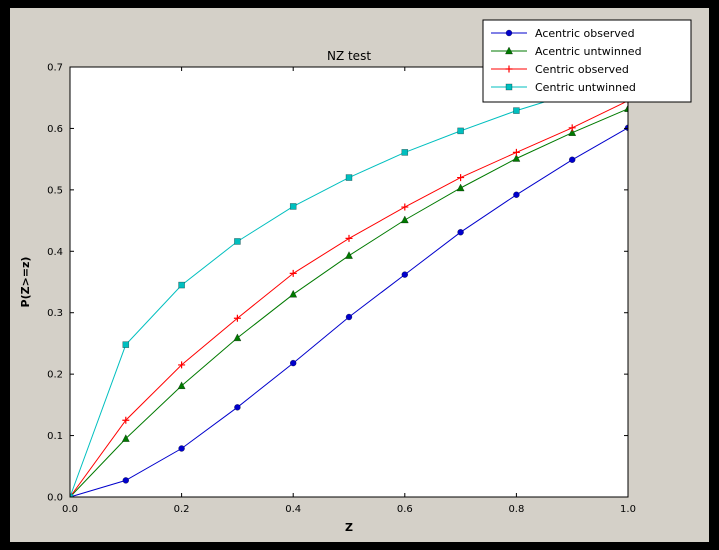  Describe the element at coordinates (293, 509) in the screenshot. I see `x-tick-label: 0.4` at that location.